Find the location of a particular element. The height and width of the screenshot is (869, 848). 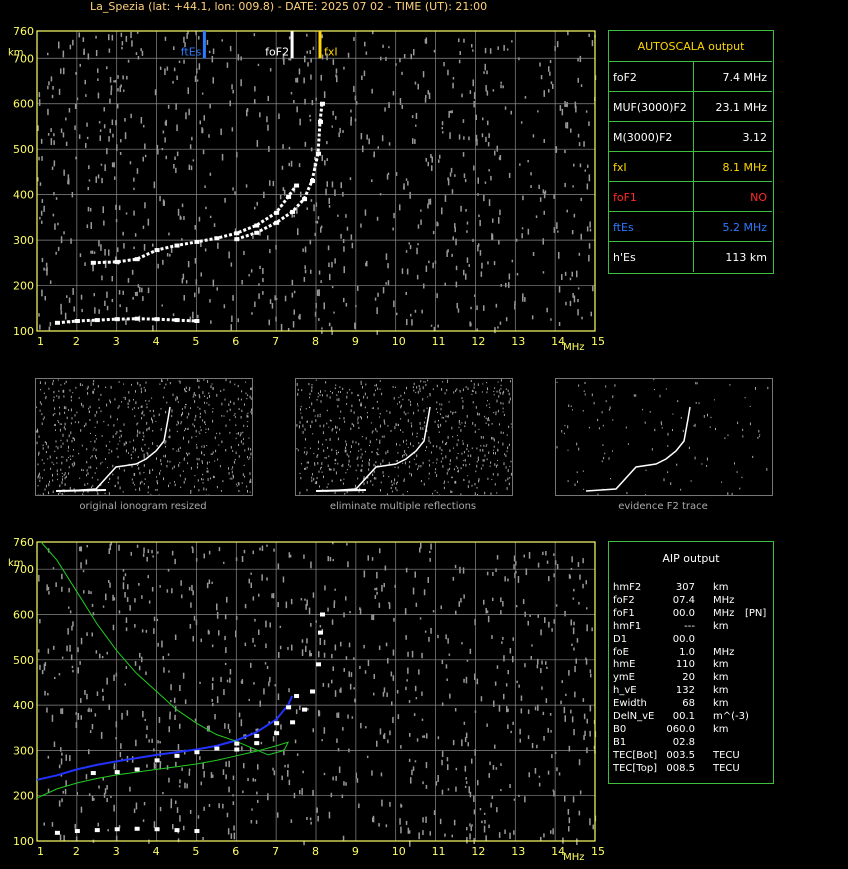

divider is located at coordinates (693, 107).